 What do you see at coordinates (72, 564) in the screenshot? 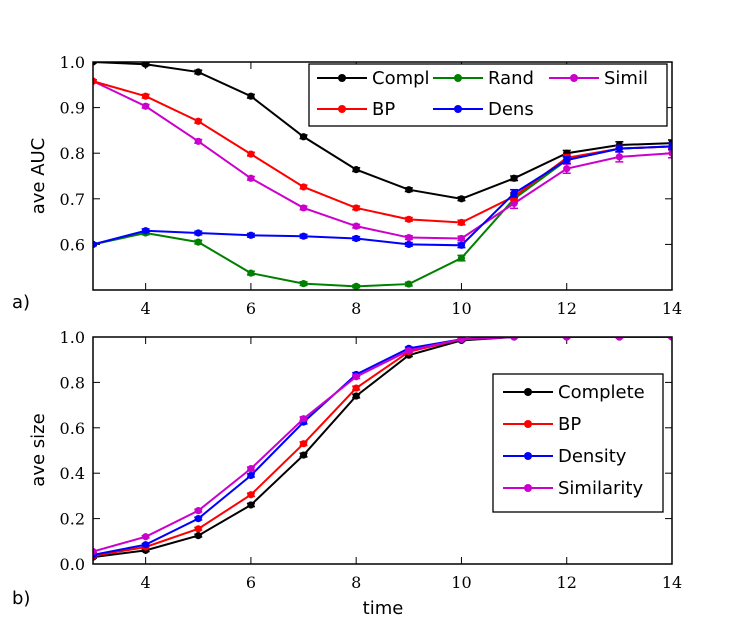
I see `y-tick-label: 0.0` at bounding box center [72, 564].